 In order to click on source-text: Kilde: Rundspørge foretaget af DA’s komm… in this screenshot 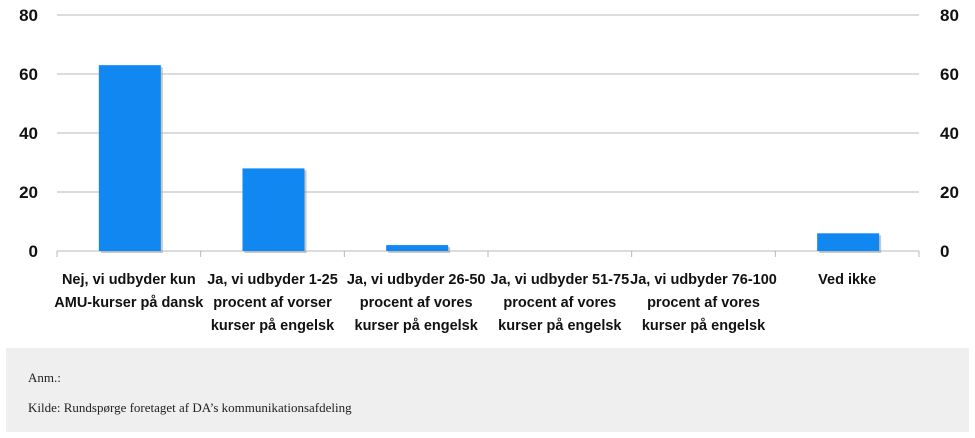, I will do `click(190, 407)`.